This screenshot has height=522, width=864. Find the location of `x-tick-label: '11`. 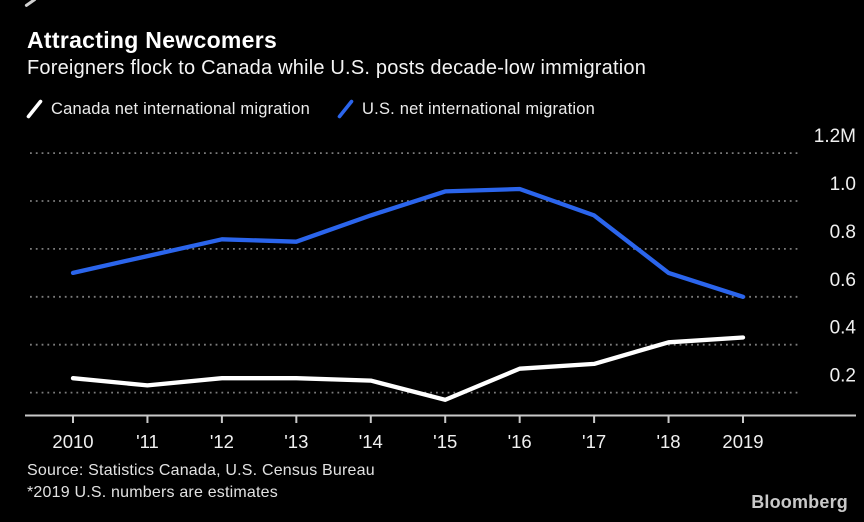

x-tick-label: '11 is located at coordinates (147, 441).